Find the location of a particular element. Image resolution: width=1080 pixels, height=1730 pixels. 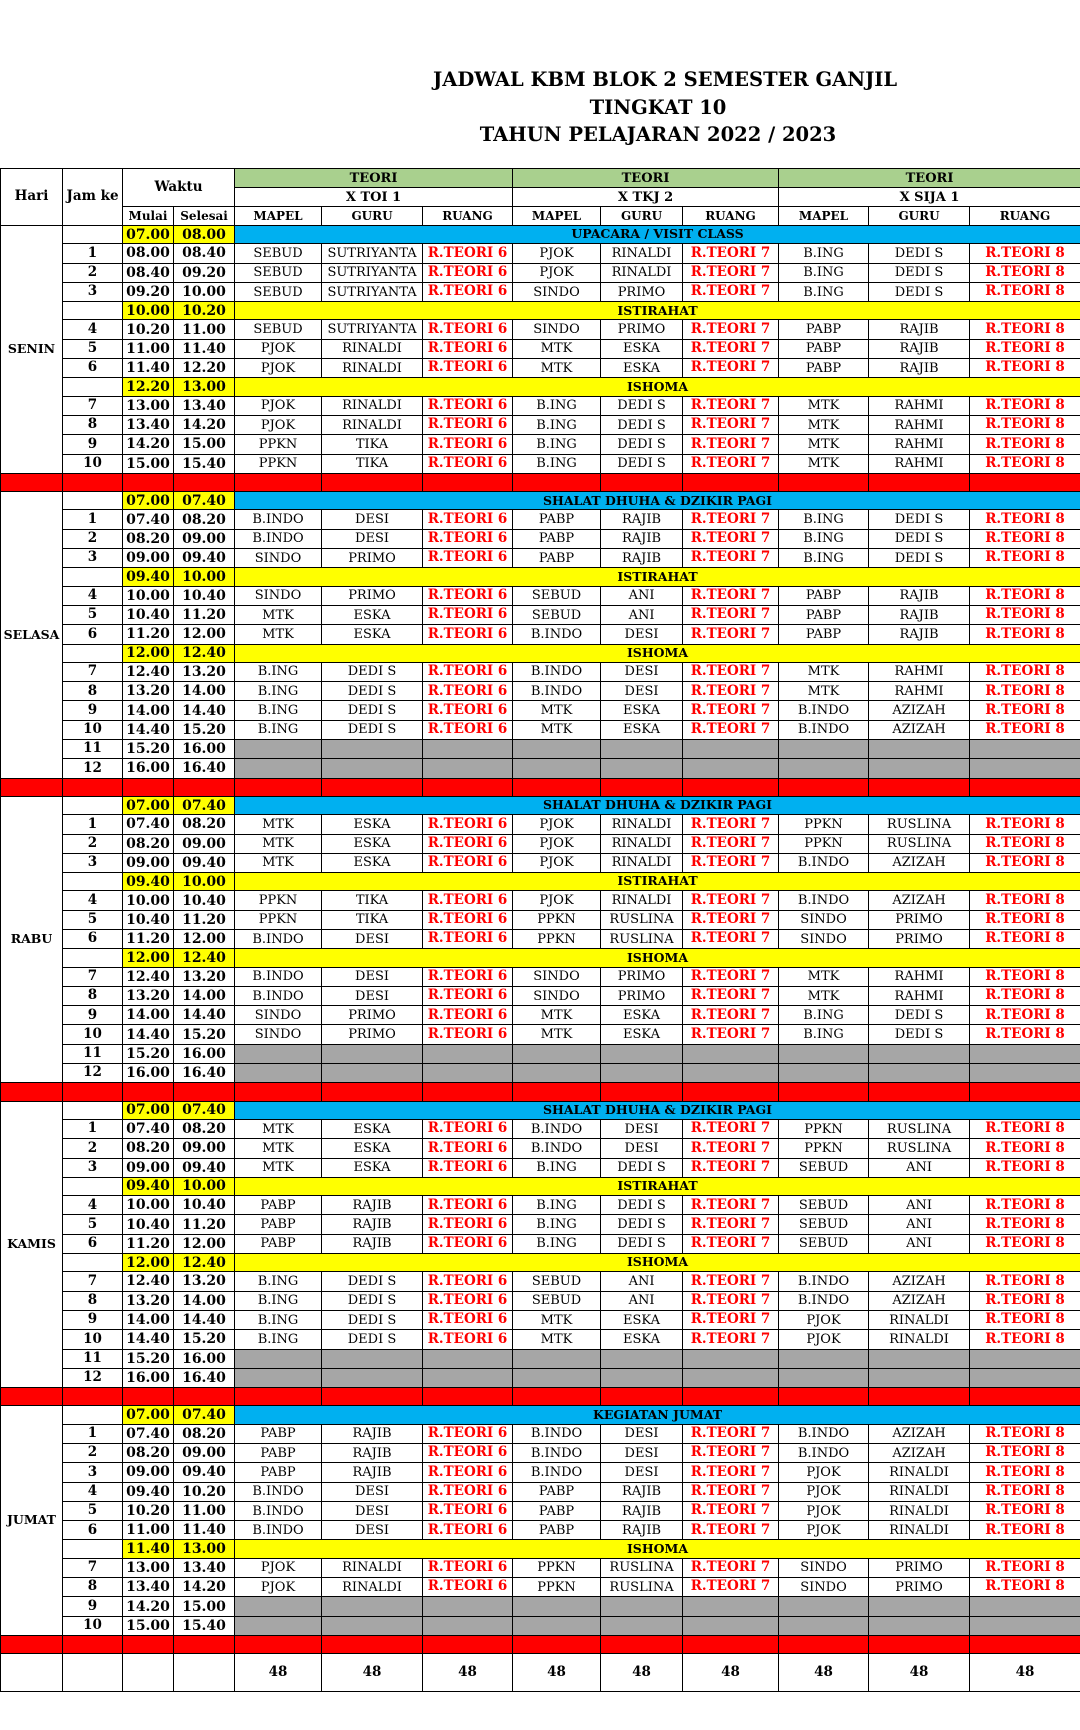

mapel-cell: PJOK is located at coordinates (557, 824).